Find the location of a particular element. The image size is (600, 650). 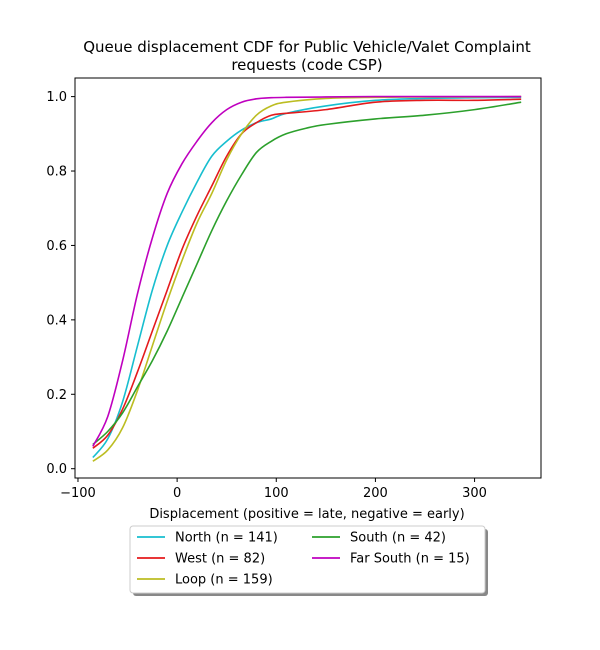

x-tick-label: 0 is located at coordinates (177, 493).